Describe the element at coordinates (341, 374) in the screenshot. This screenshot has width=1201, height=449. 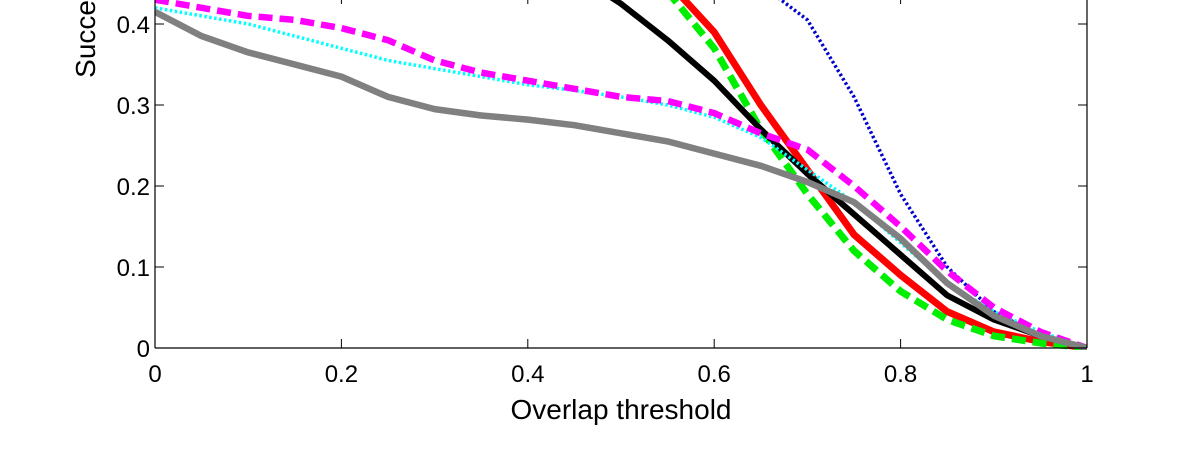
I see `x-tick-label: 0.2` at that location.